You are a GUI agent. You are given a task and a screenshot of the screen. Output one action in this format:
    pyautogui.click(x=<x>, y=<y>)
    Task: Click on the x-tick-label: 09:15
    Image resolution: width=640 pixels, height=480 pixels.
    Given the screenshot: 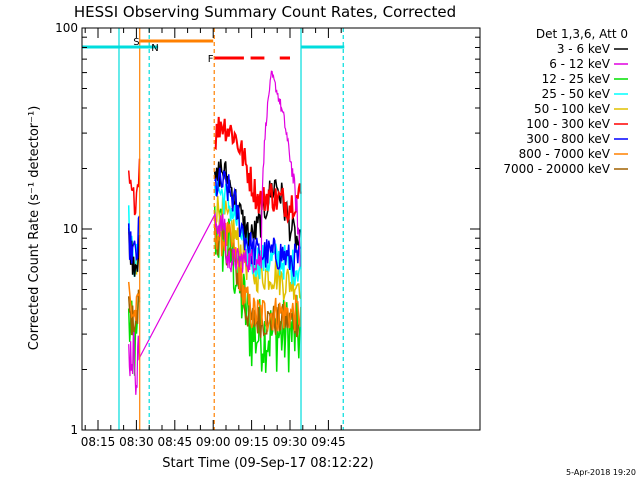 What is the action you would take?
    pyautogui.click(x=251, y=442)
    